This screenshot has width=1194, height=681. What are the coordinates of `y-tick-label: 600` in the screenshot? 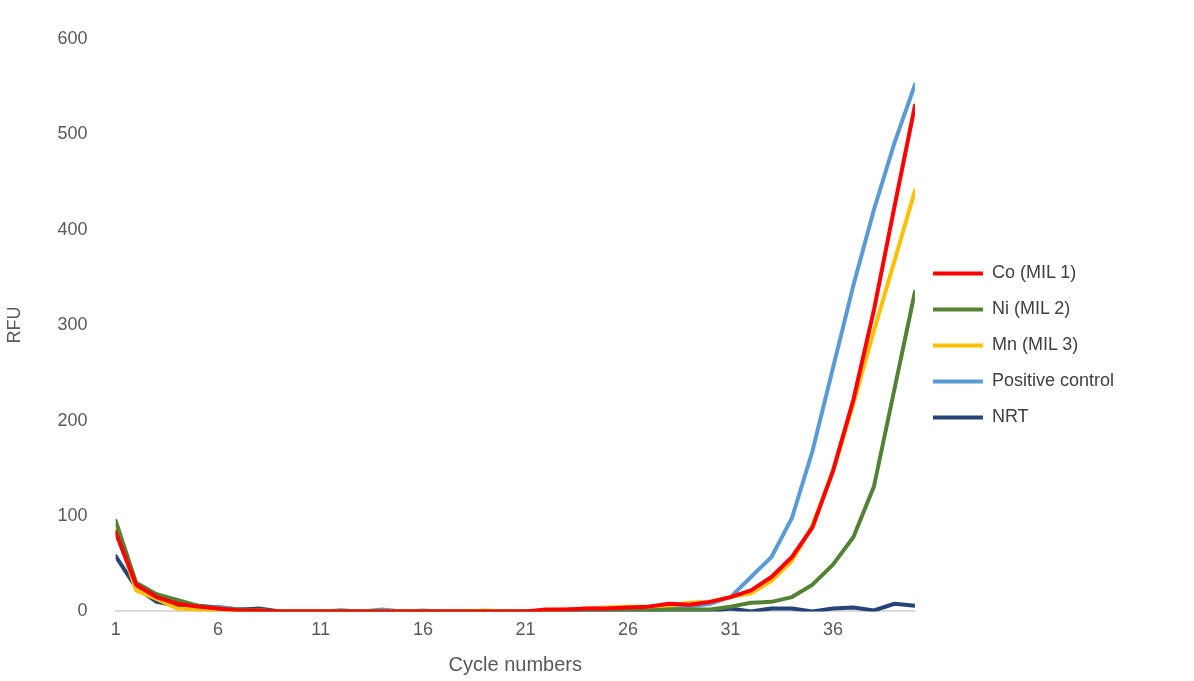 It's located at (72, 37).